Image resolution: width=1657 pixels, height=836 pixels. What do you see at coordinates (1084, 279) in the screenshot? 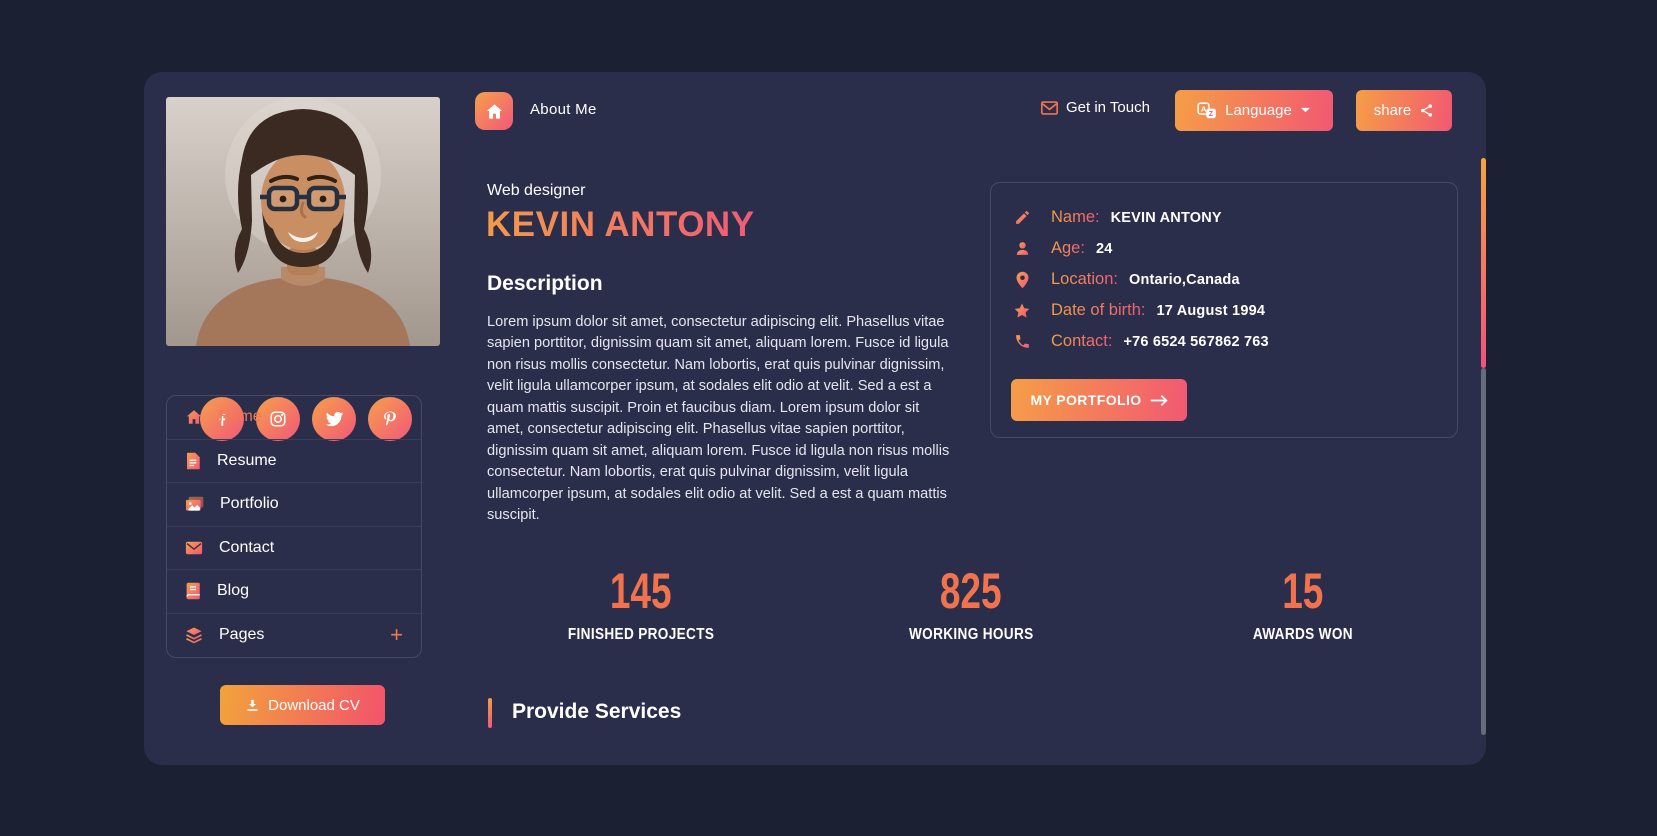
I see `info-label: Location:` at bounding box center [1084, 279].